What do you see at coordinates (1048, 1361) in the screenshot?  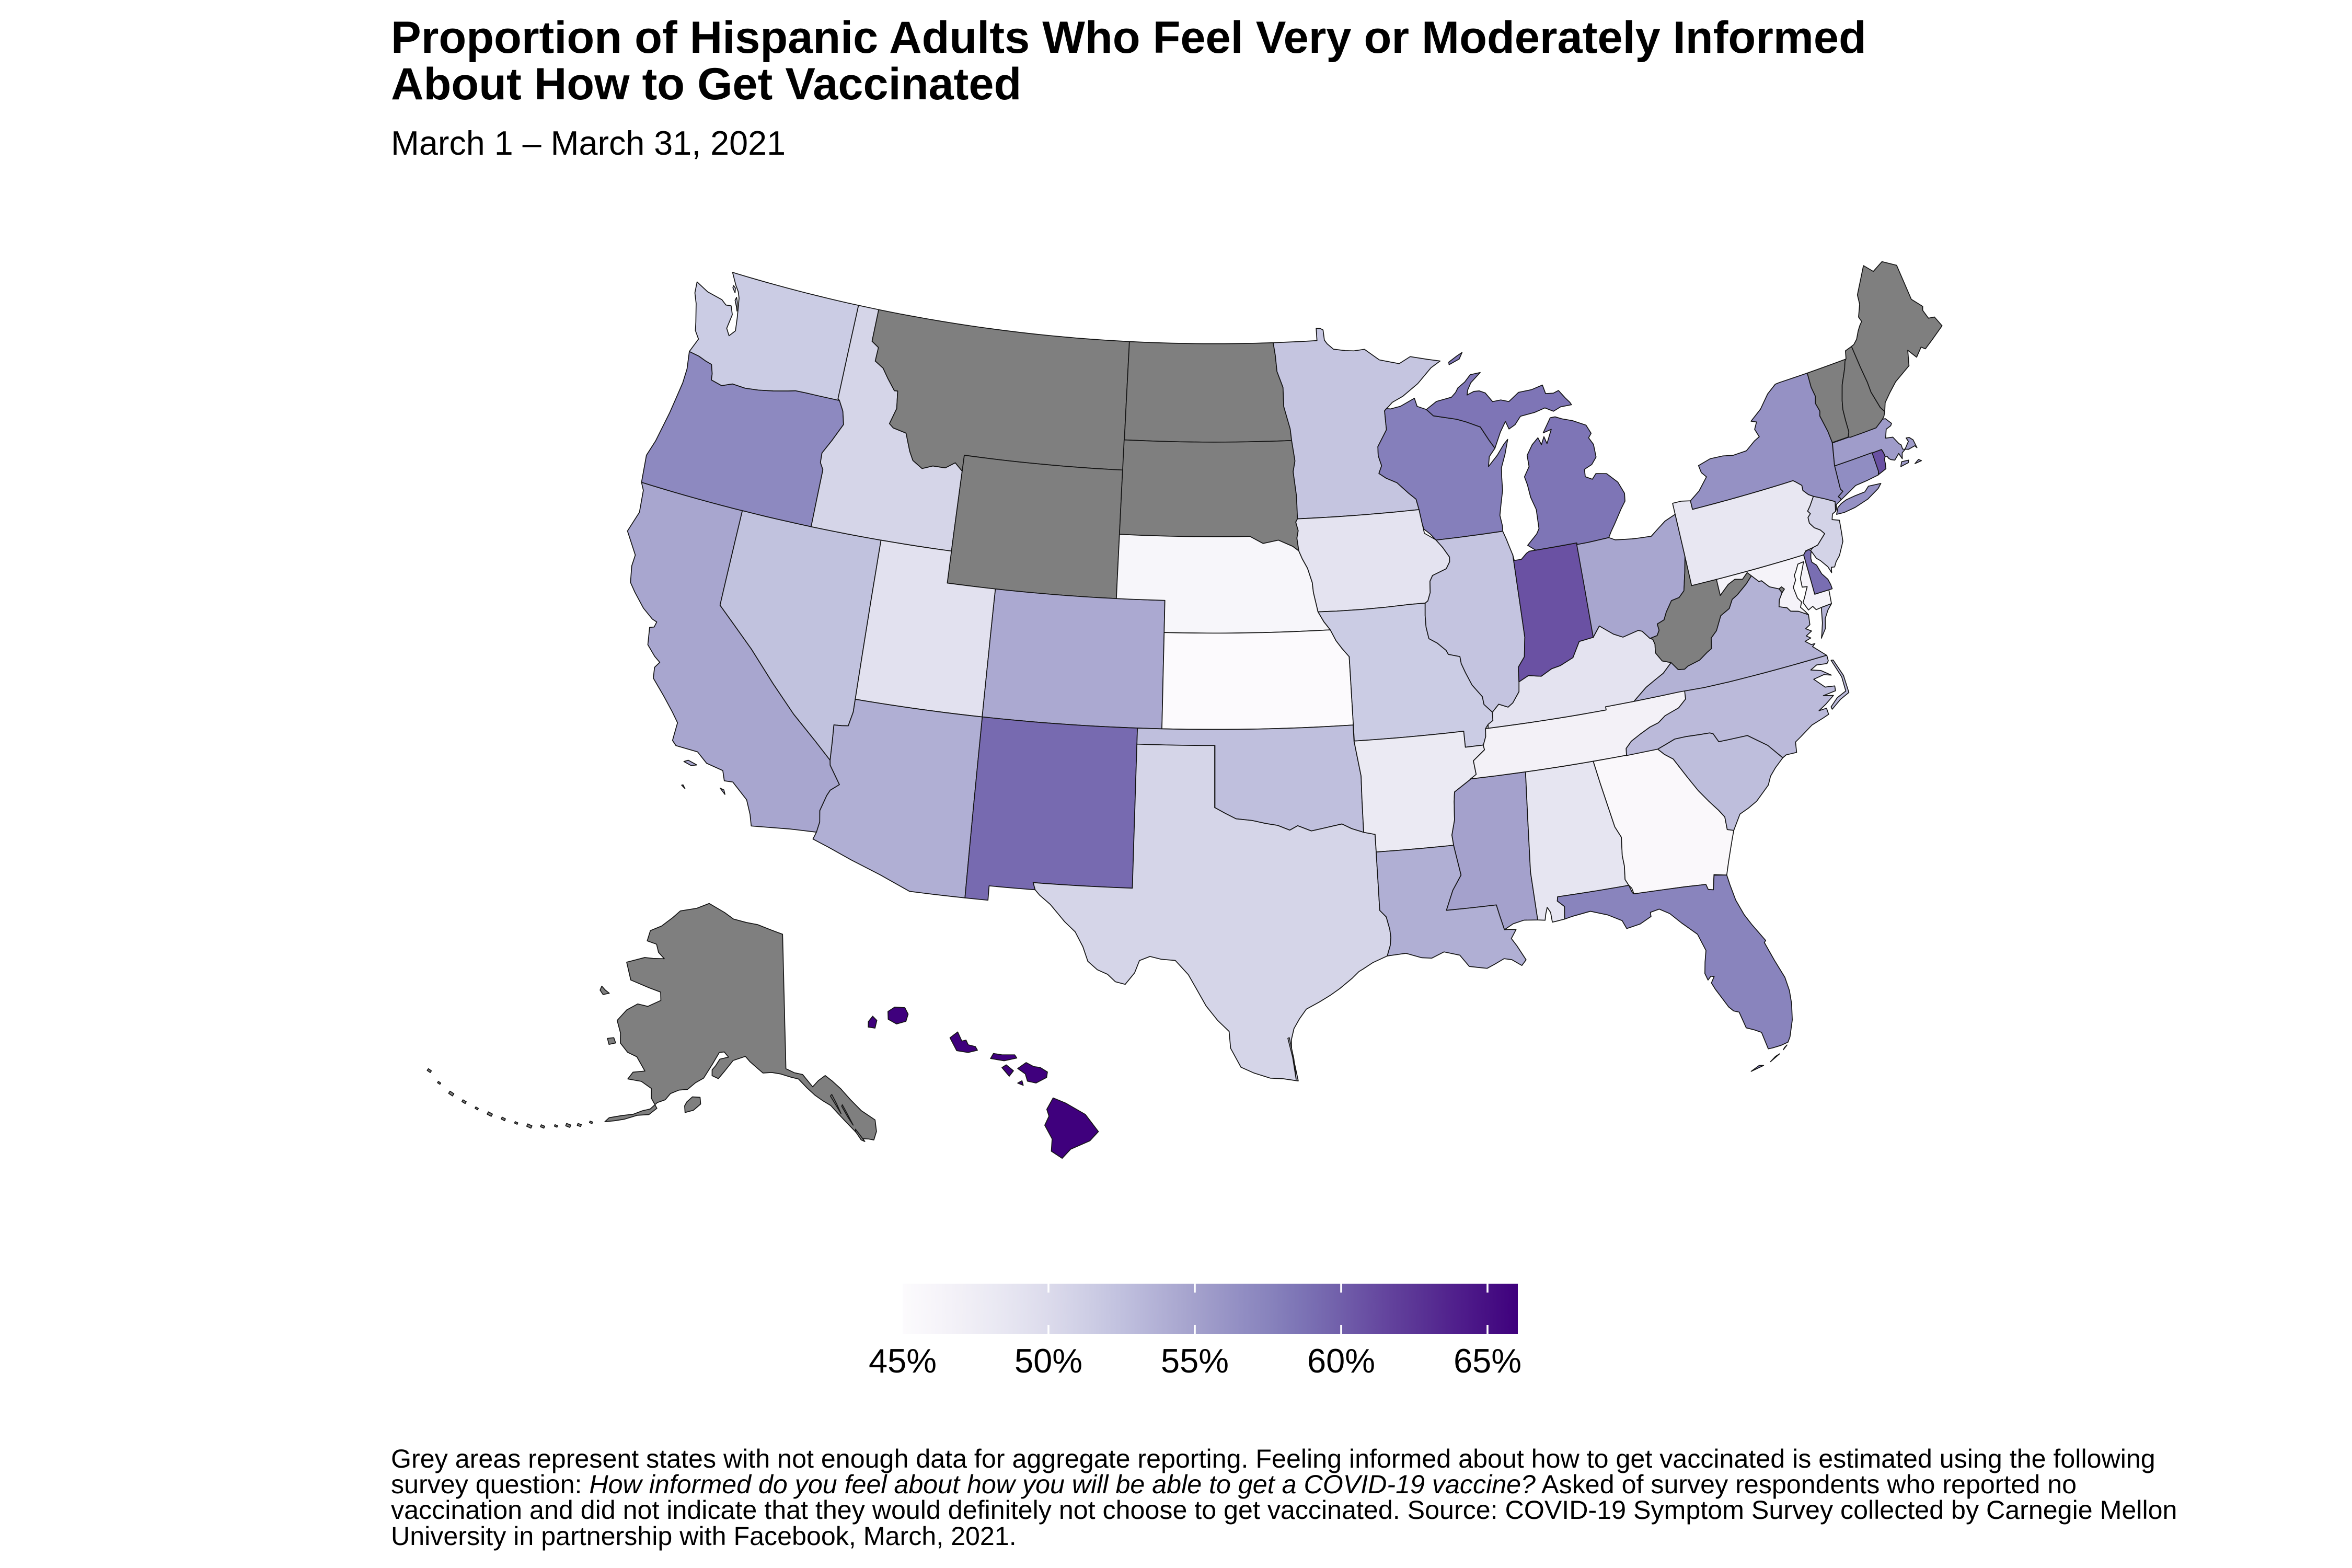 I see `svg-text: 50%` at bounding box center [1048, 1361].